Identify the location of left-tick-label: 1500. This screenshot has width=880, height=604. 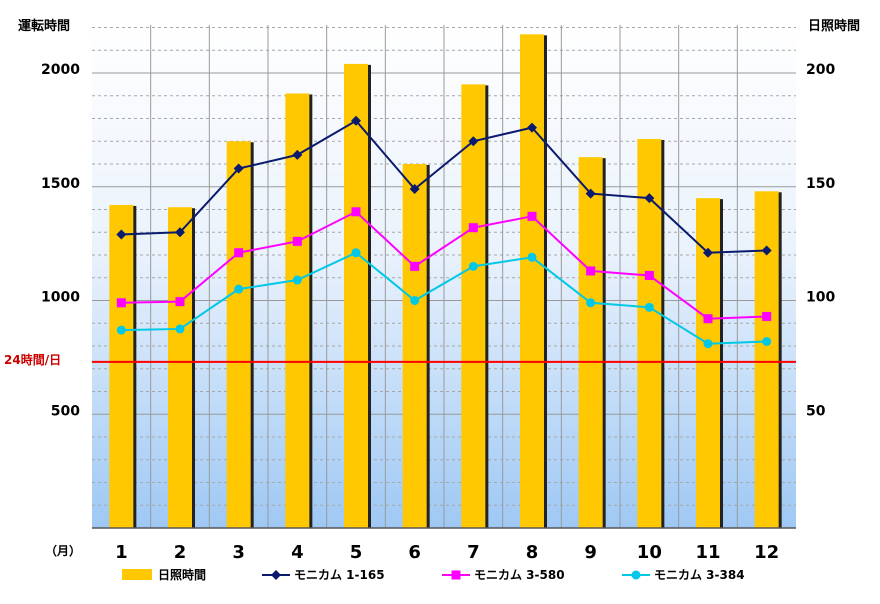
(60, 184).